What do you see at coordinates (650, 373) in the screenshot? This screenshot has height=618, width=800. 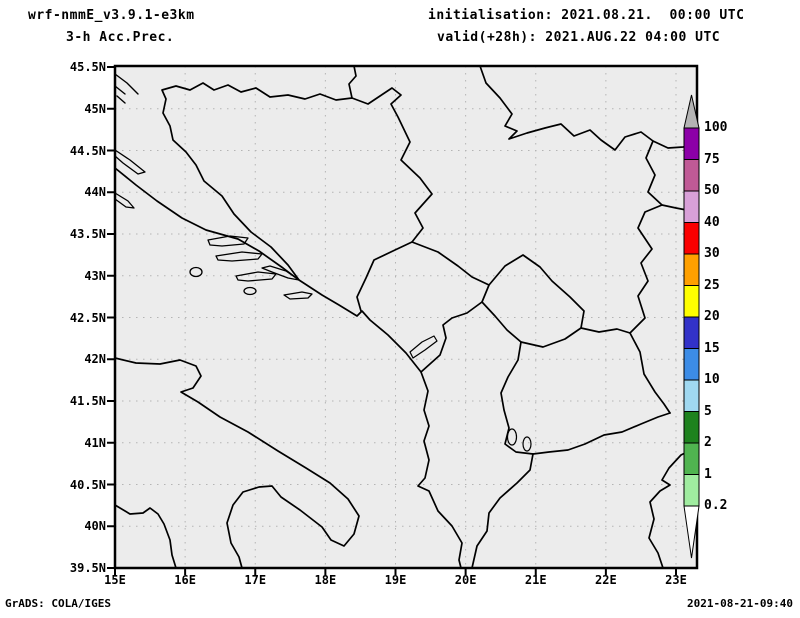 I see `macedonia-bulgaria-border` at bounding box center [650, 373].